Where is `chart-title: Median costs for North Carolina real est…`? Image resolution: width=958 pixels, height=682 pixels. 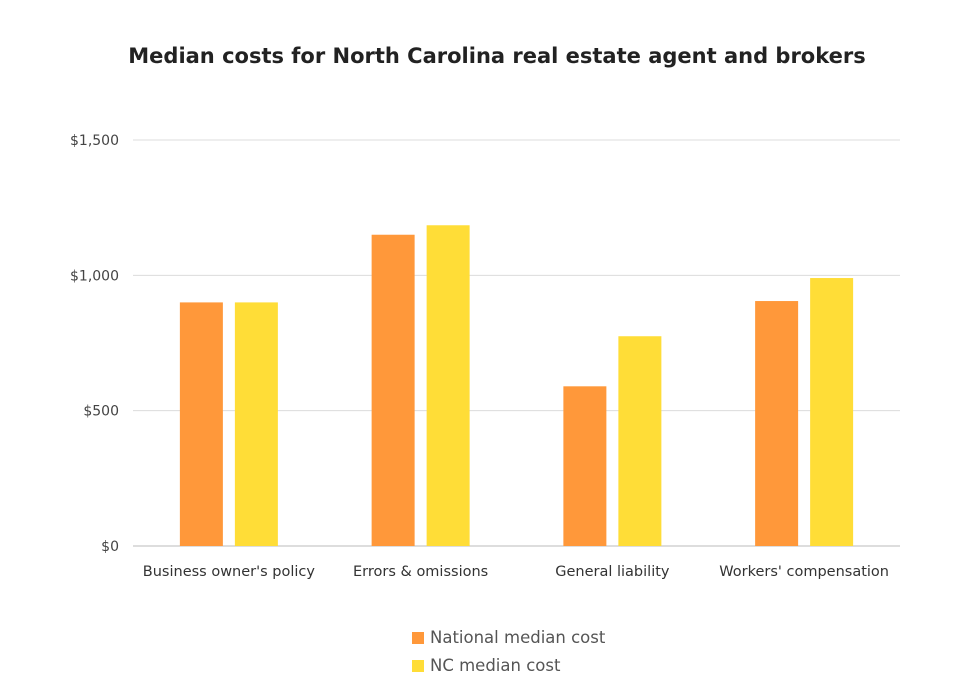
chart-title: Median costs for North Carolina real est… is located at coordinates (497, 56).